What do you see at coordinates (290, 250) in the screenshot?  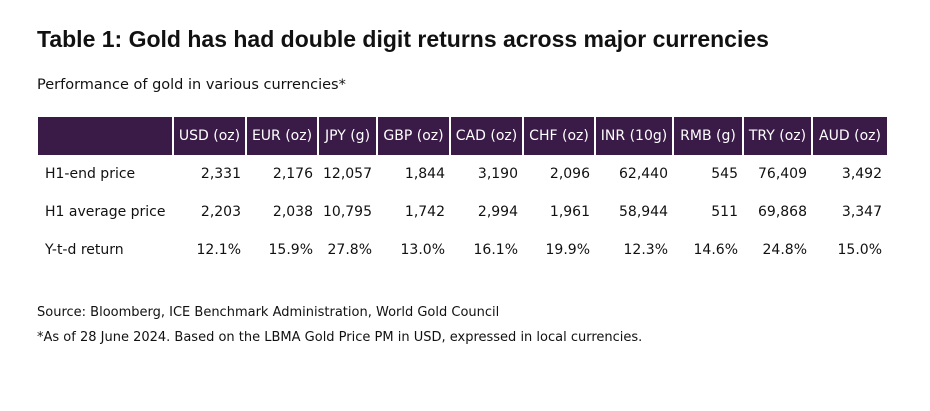 I see `table-cell: 15.9%` at bounding box center [290, 250].